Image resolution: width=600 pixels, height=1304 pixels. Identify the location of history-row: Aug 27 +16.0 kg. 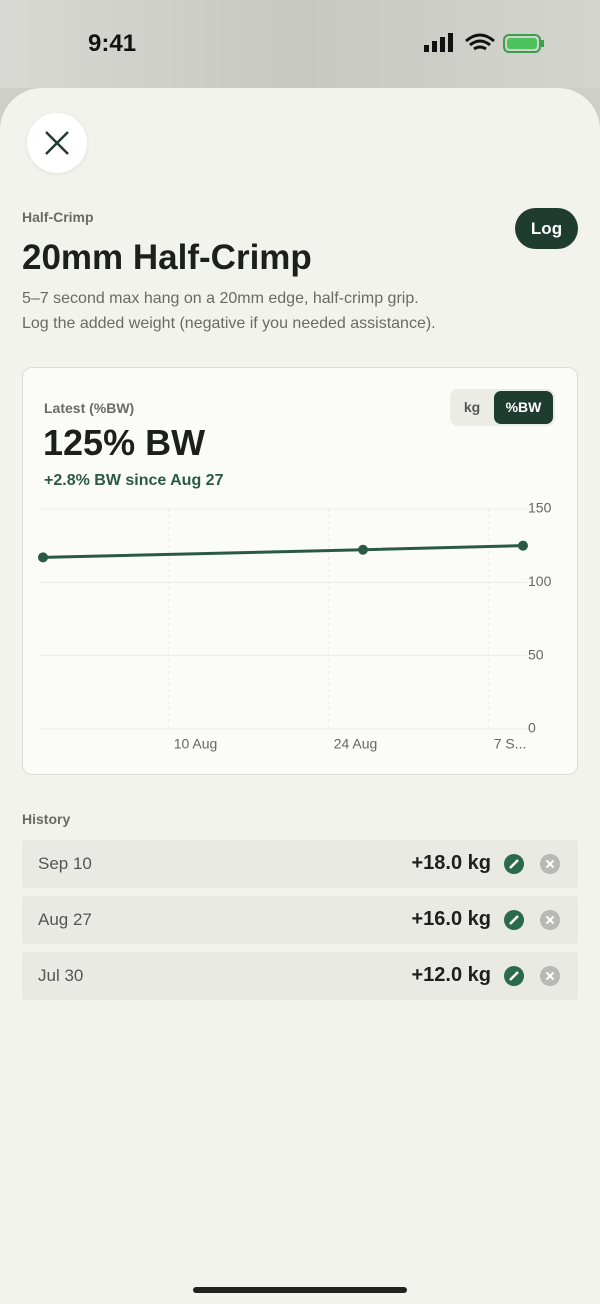
(300, 920).